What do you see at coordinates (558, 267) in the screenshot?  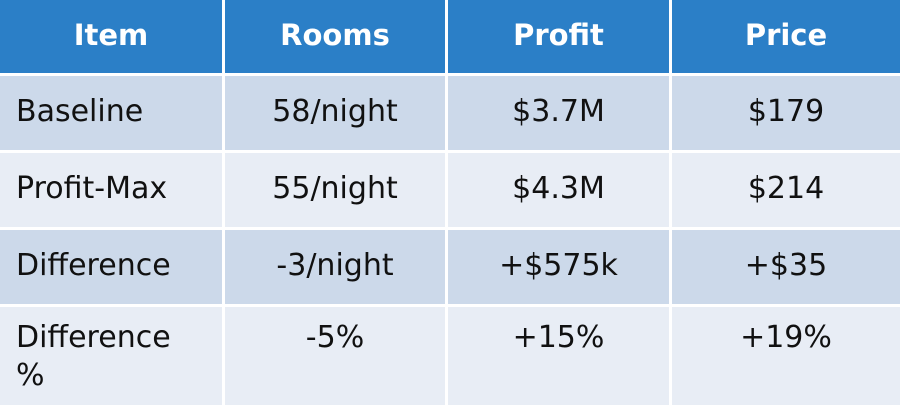 I see `cell-profit: +$575k` at bounding box center [558, 267].